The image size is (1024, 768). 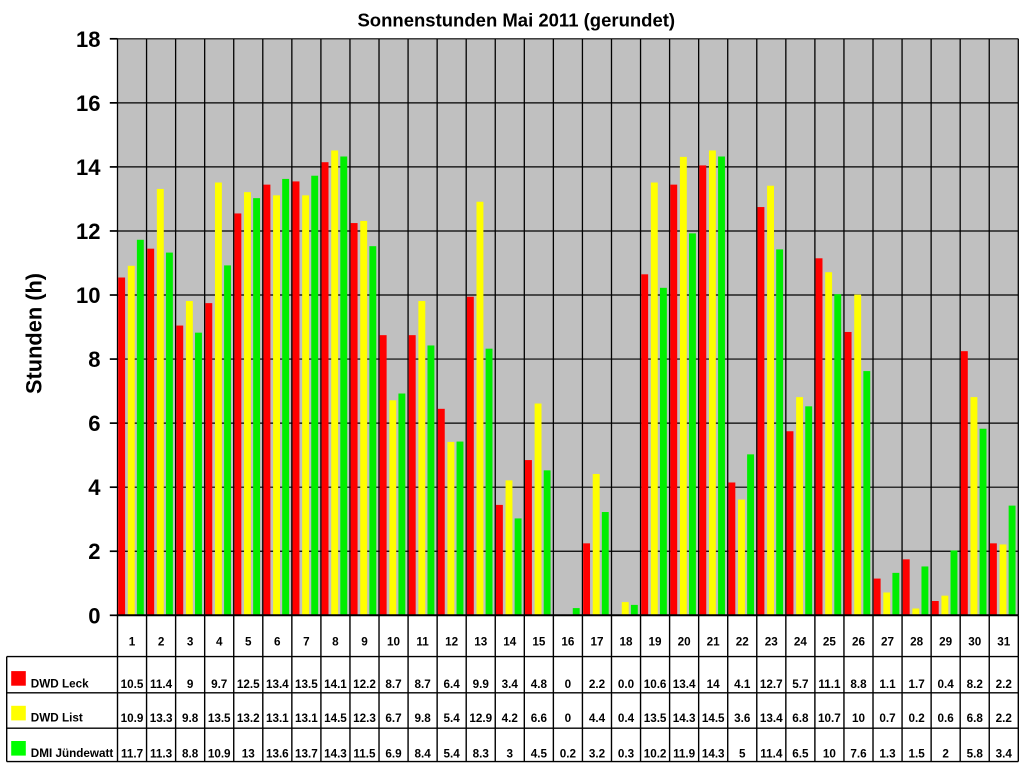 I want to click on svg-text: 0.3, so click(x=626, y=753).